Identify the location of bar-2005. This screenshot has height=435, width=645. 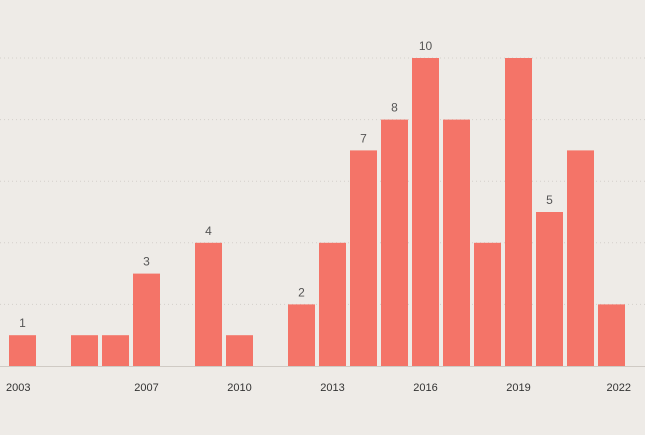
(84, 350).